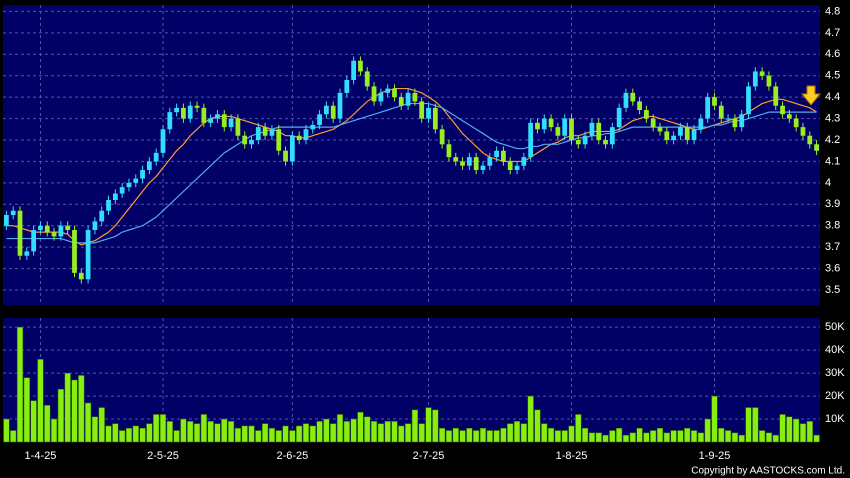  Describe the element at coordinates (832, 140) in the screenshot. I see `y-tick-label: 4.2` at that location.